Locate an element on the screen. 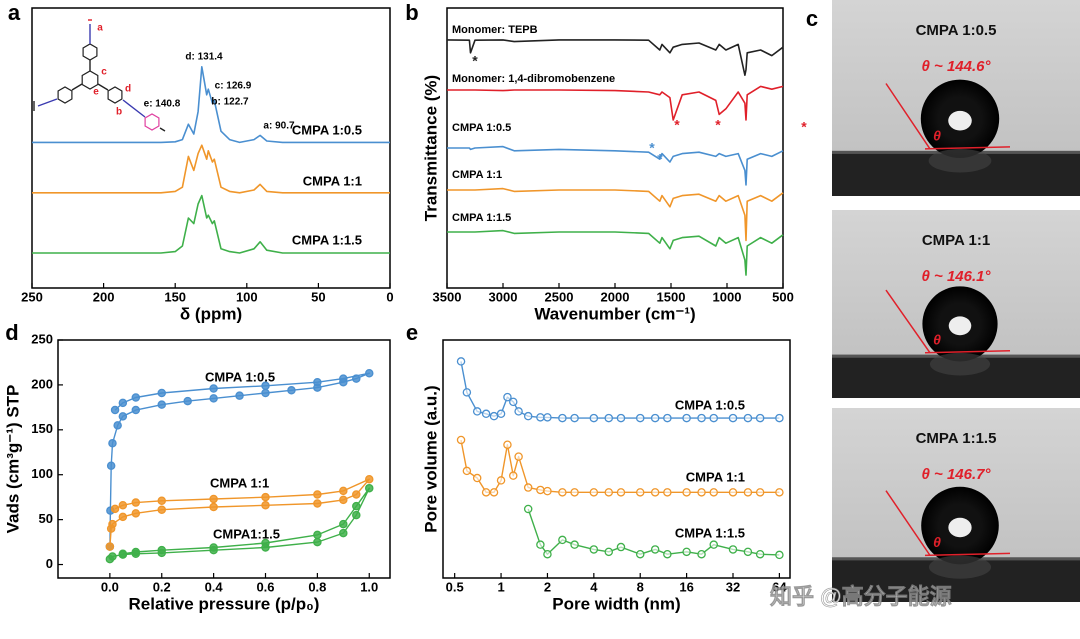 Image resolution: width=1080 pixels, height=639 pixels. photo-title: CMPA 1:0.5 is located at coordinates (956, 30).